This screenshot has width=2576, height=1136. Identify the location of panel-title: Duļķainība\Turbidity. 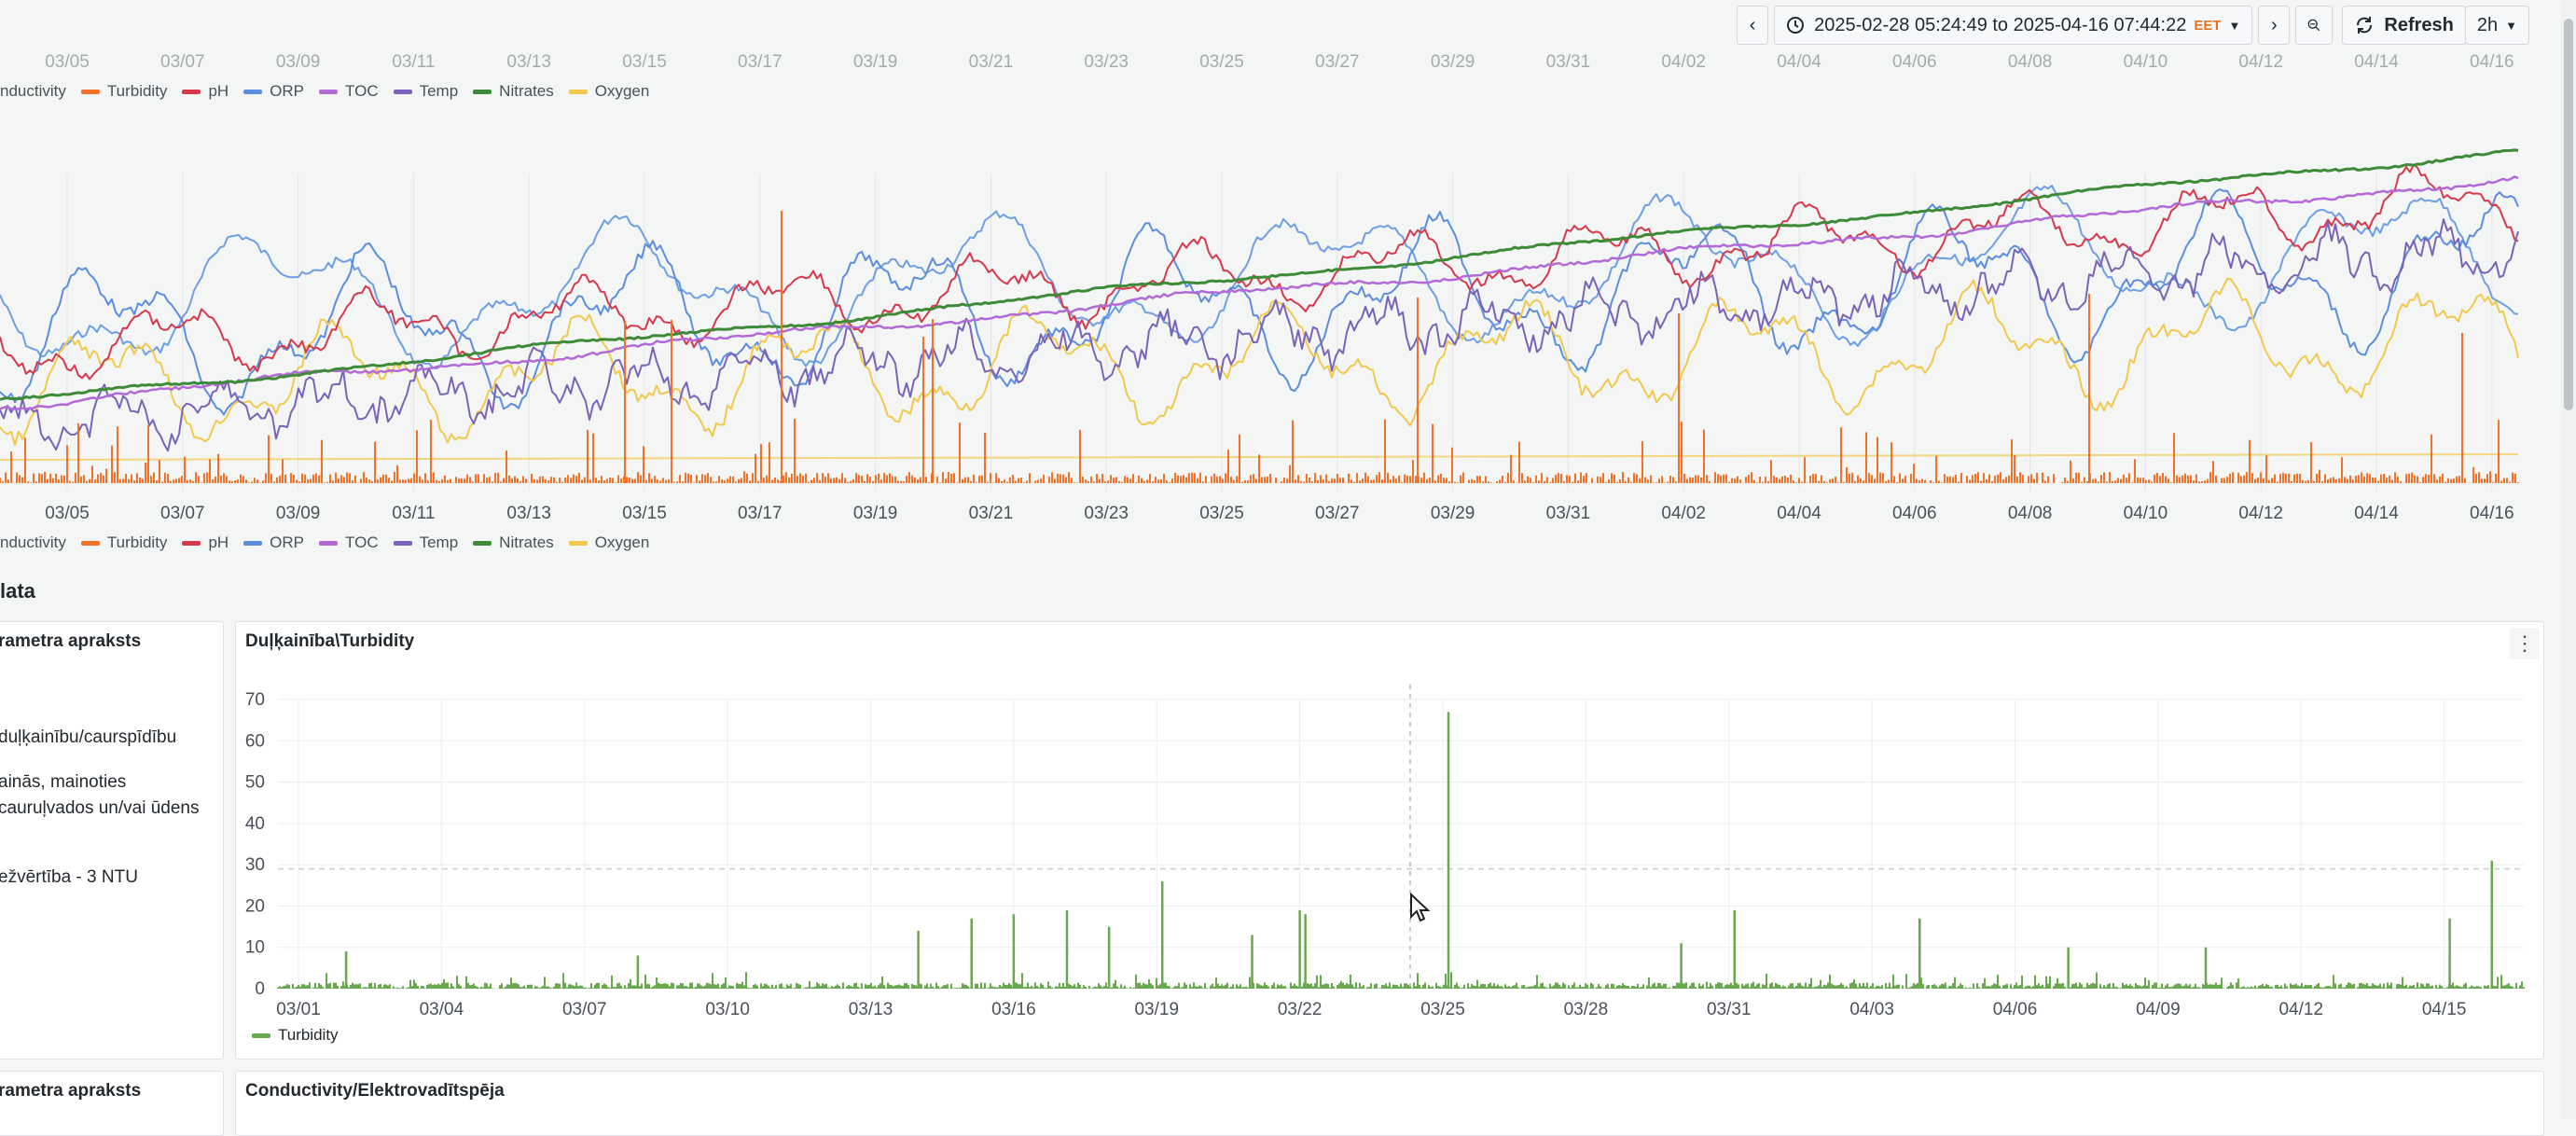
(329, 641).